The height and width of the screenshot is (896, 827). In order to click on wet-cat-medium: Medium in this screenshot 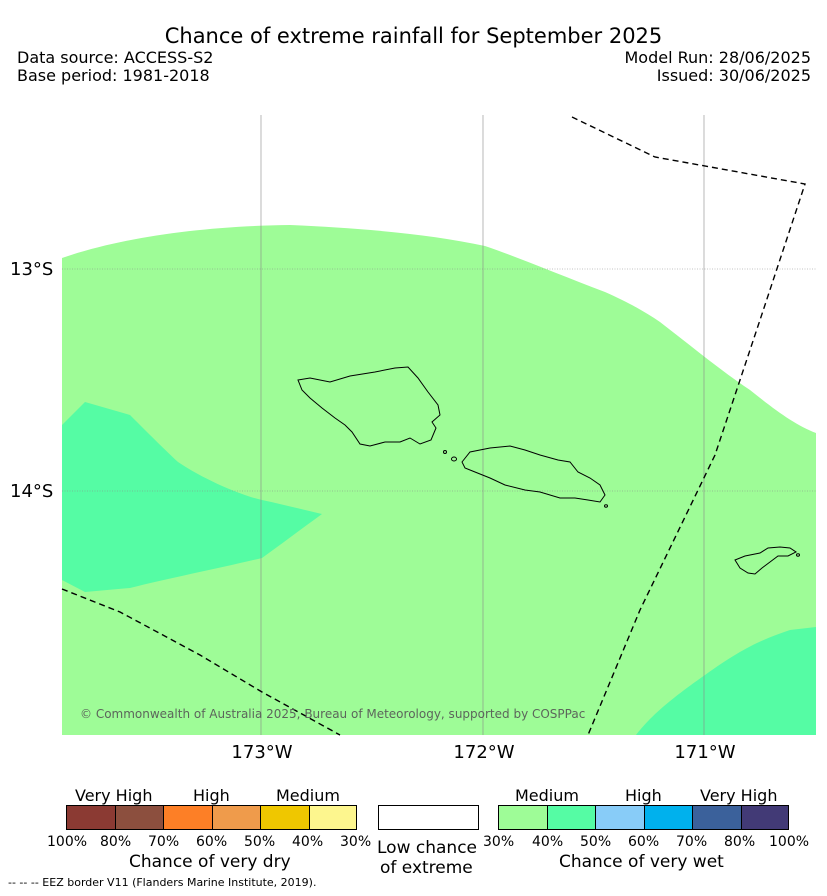, I will do `click(547, 795)`.